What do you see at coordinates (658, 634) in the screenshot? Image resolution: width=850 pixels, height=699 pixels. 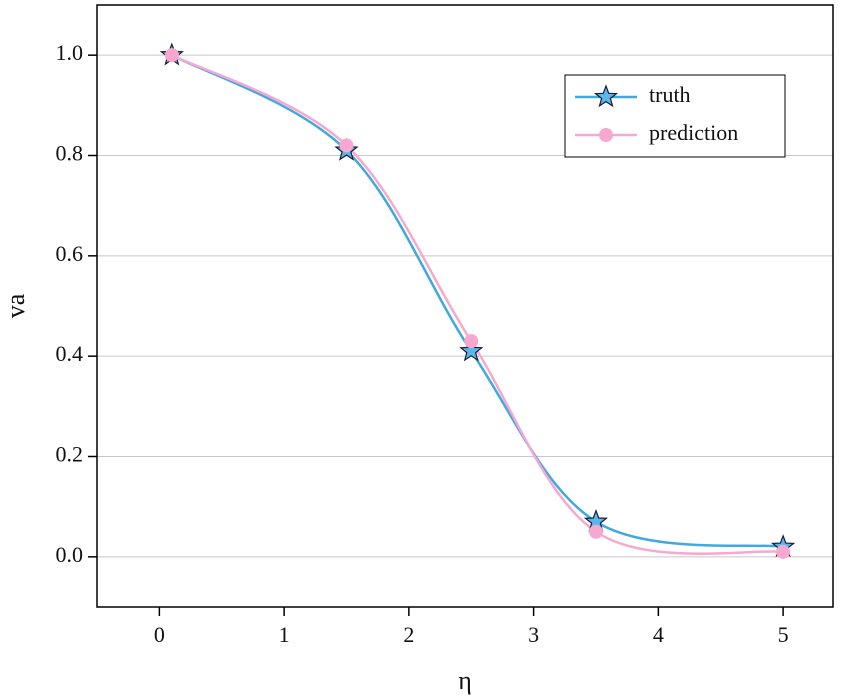 I see `x-tick-label: 4` at bounding box center [658, 634].